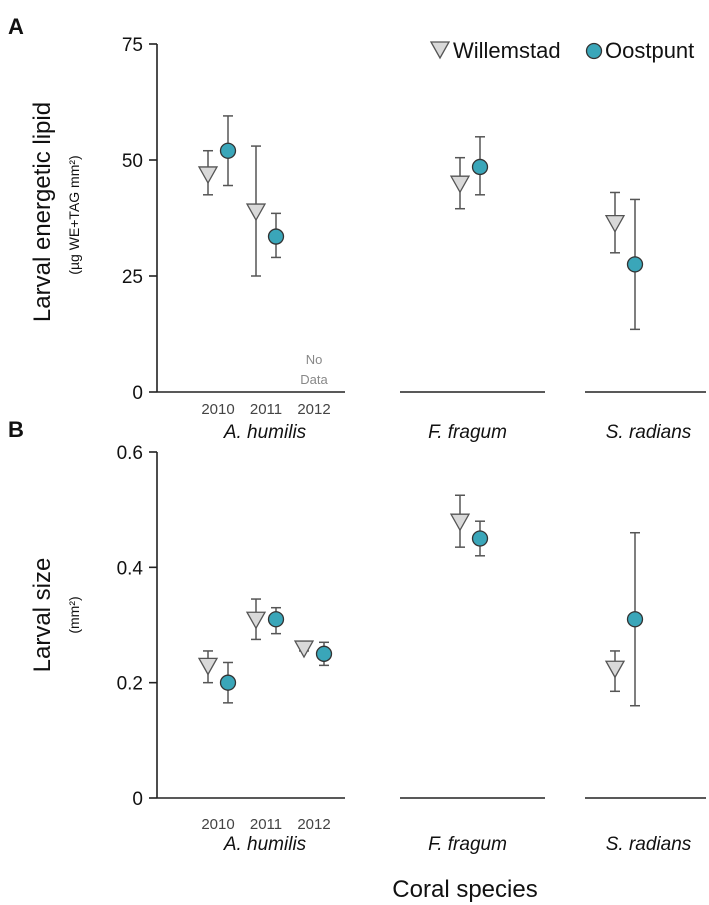 The width and height of the screenshot is (709, 905). Describe the element at coordinates (137, 393) in the screenshot. I see `y-tick-label-a: 0` at that location.